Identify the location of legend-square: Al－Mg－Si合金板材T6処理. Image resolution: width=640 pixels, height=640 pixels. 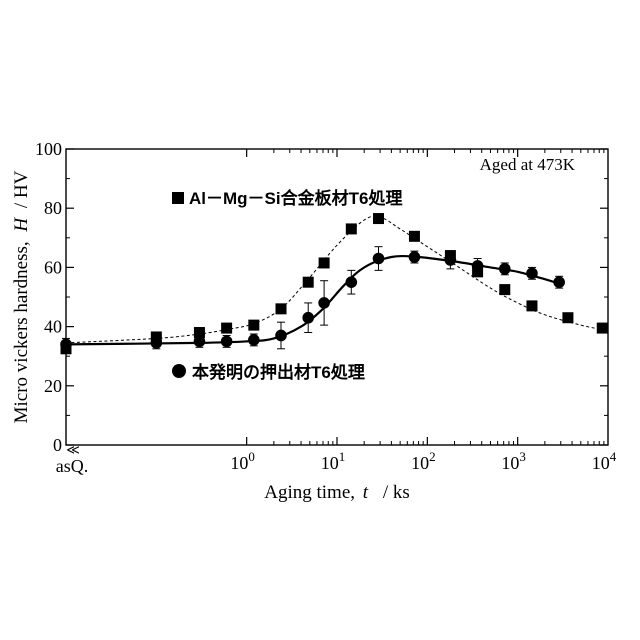
(287, 198).